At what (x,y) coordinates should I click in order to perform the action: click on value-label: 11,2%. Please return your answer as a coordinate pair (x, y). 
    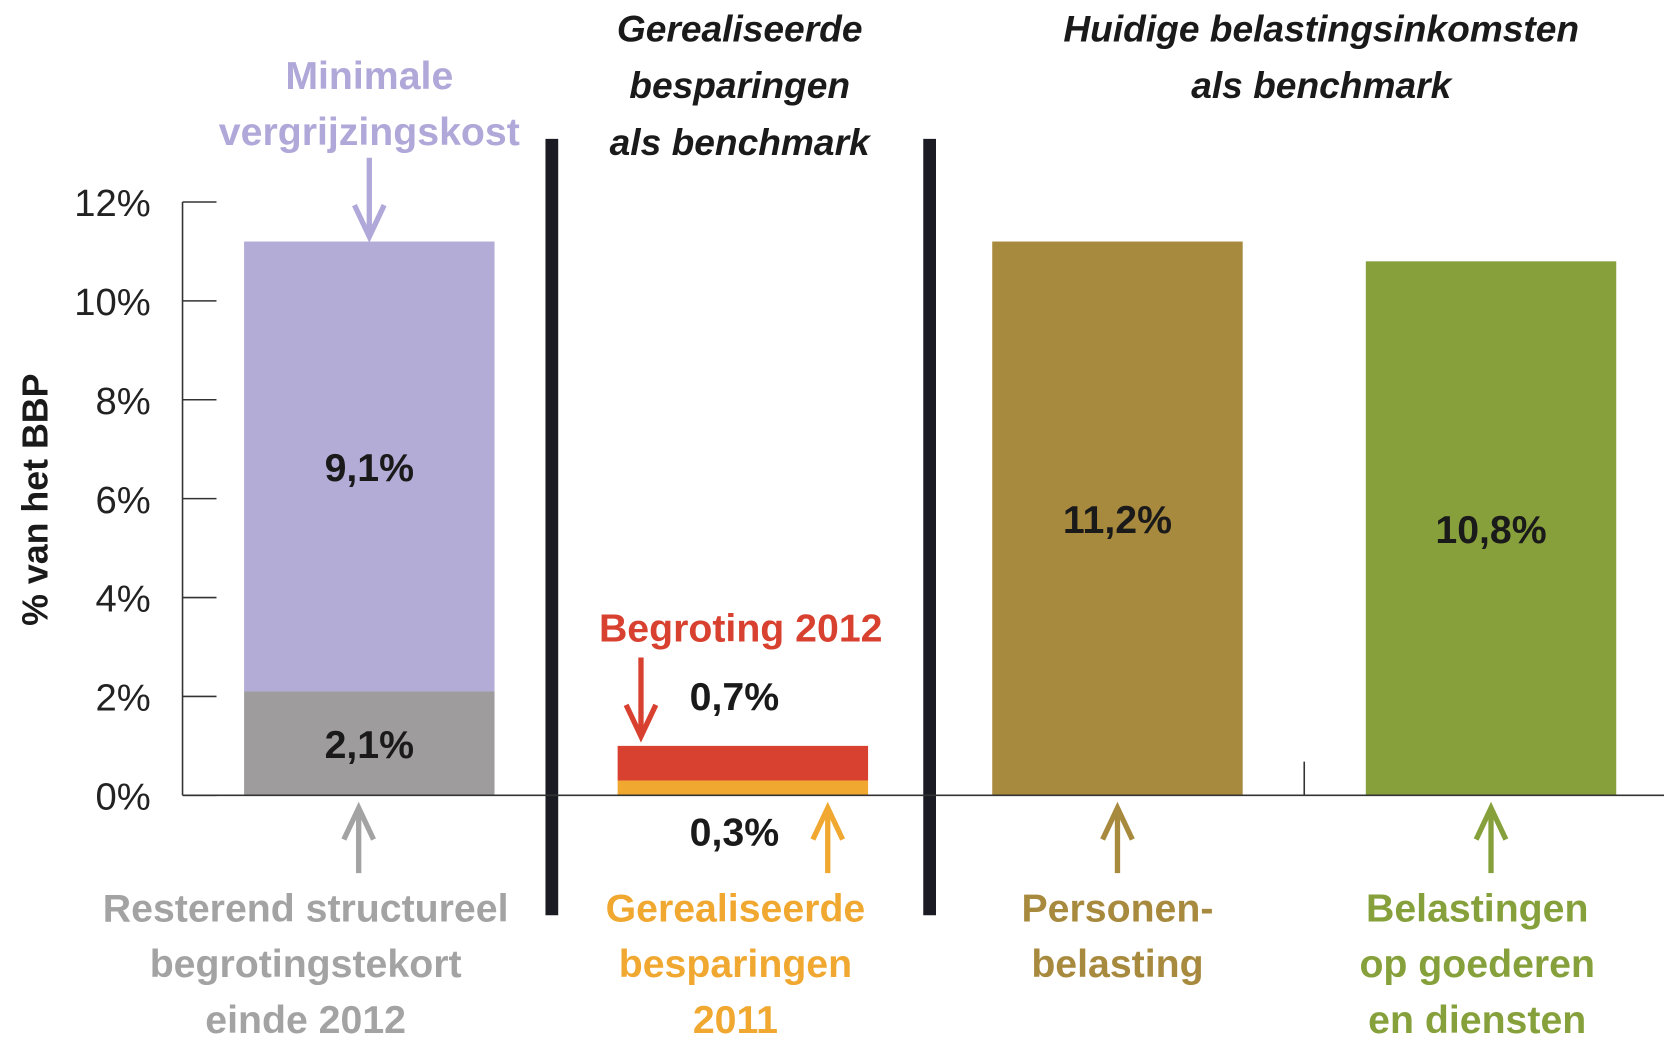
    Looking at the image, I should click on (1117, 520).